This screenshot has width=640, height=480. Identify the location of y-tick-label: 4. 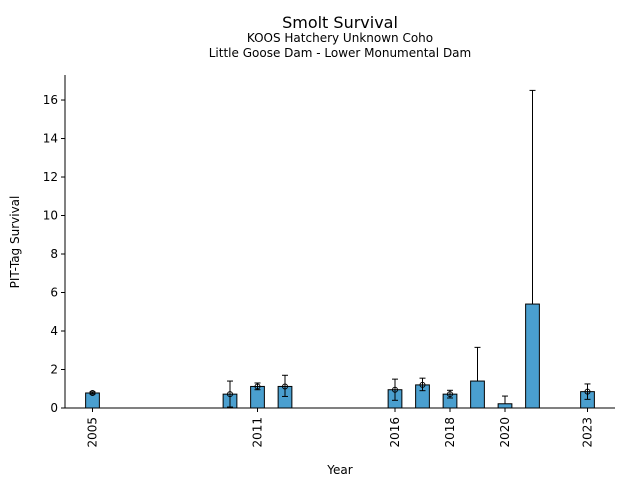
(54, 331).